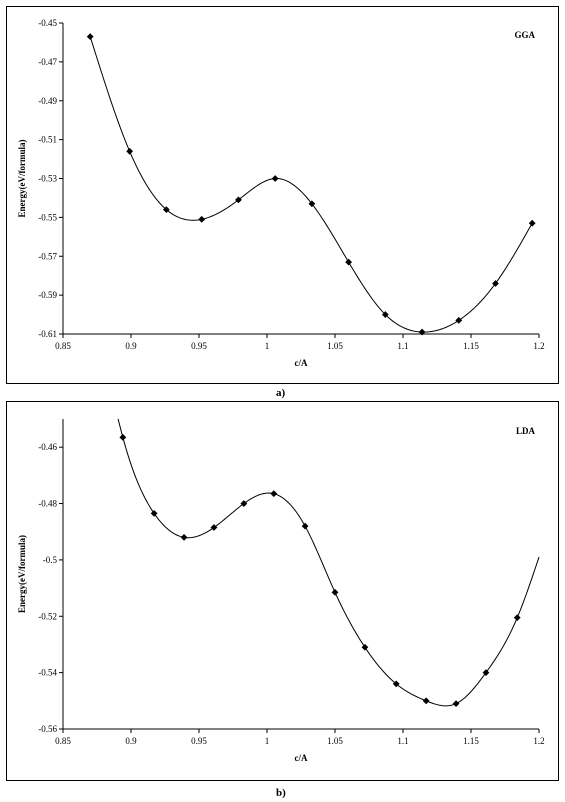  What do you see at coordinates (526, 431) in the screenshot?
I see `series-label: LDA` at bounding box center [526, 431].